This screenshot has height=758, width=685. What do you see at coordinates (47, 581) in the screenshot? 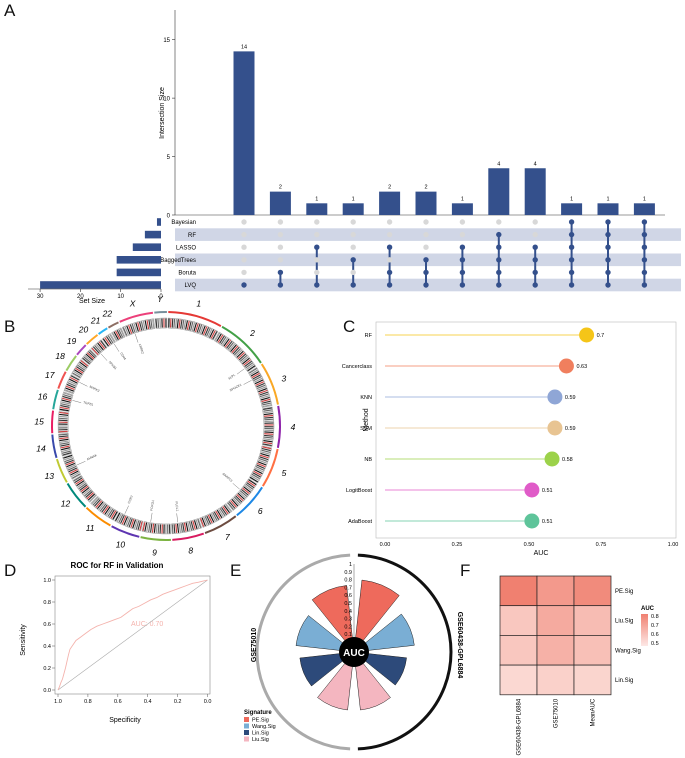
I see `roc-y-tick-label: 1.0` at bounding box center [47, 581].